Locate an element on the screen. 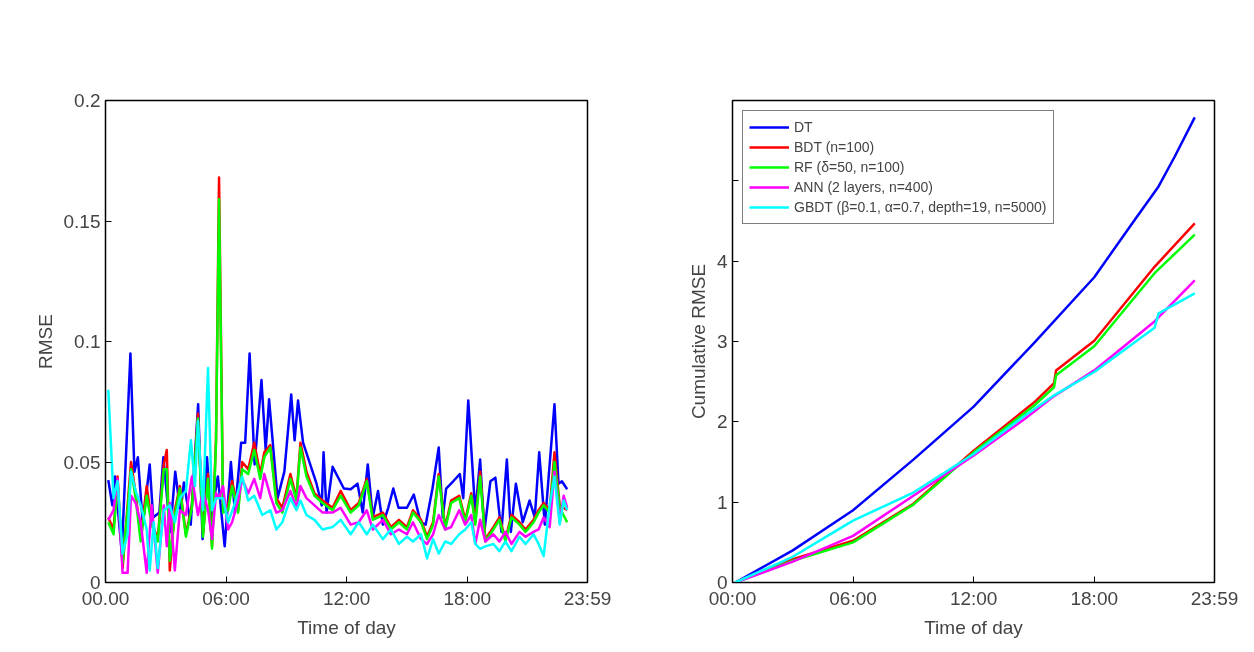 The image size is (1254, 652). legend-label: RF (δ=50, n=100) is located at coordinates (849, 167).